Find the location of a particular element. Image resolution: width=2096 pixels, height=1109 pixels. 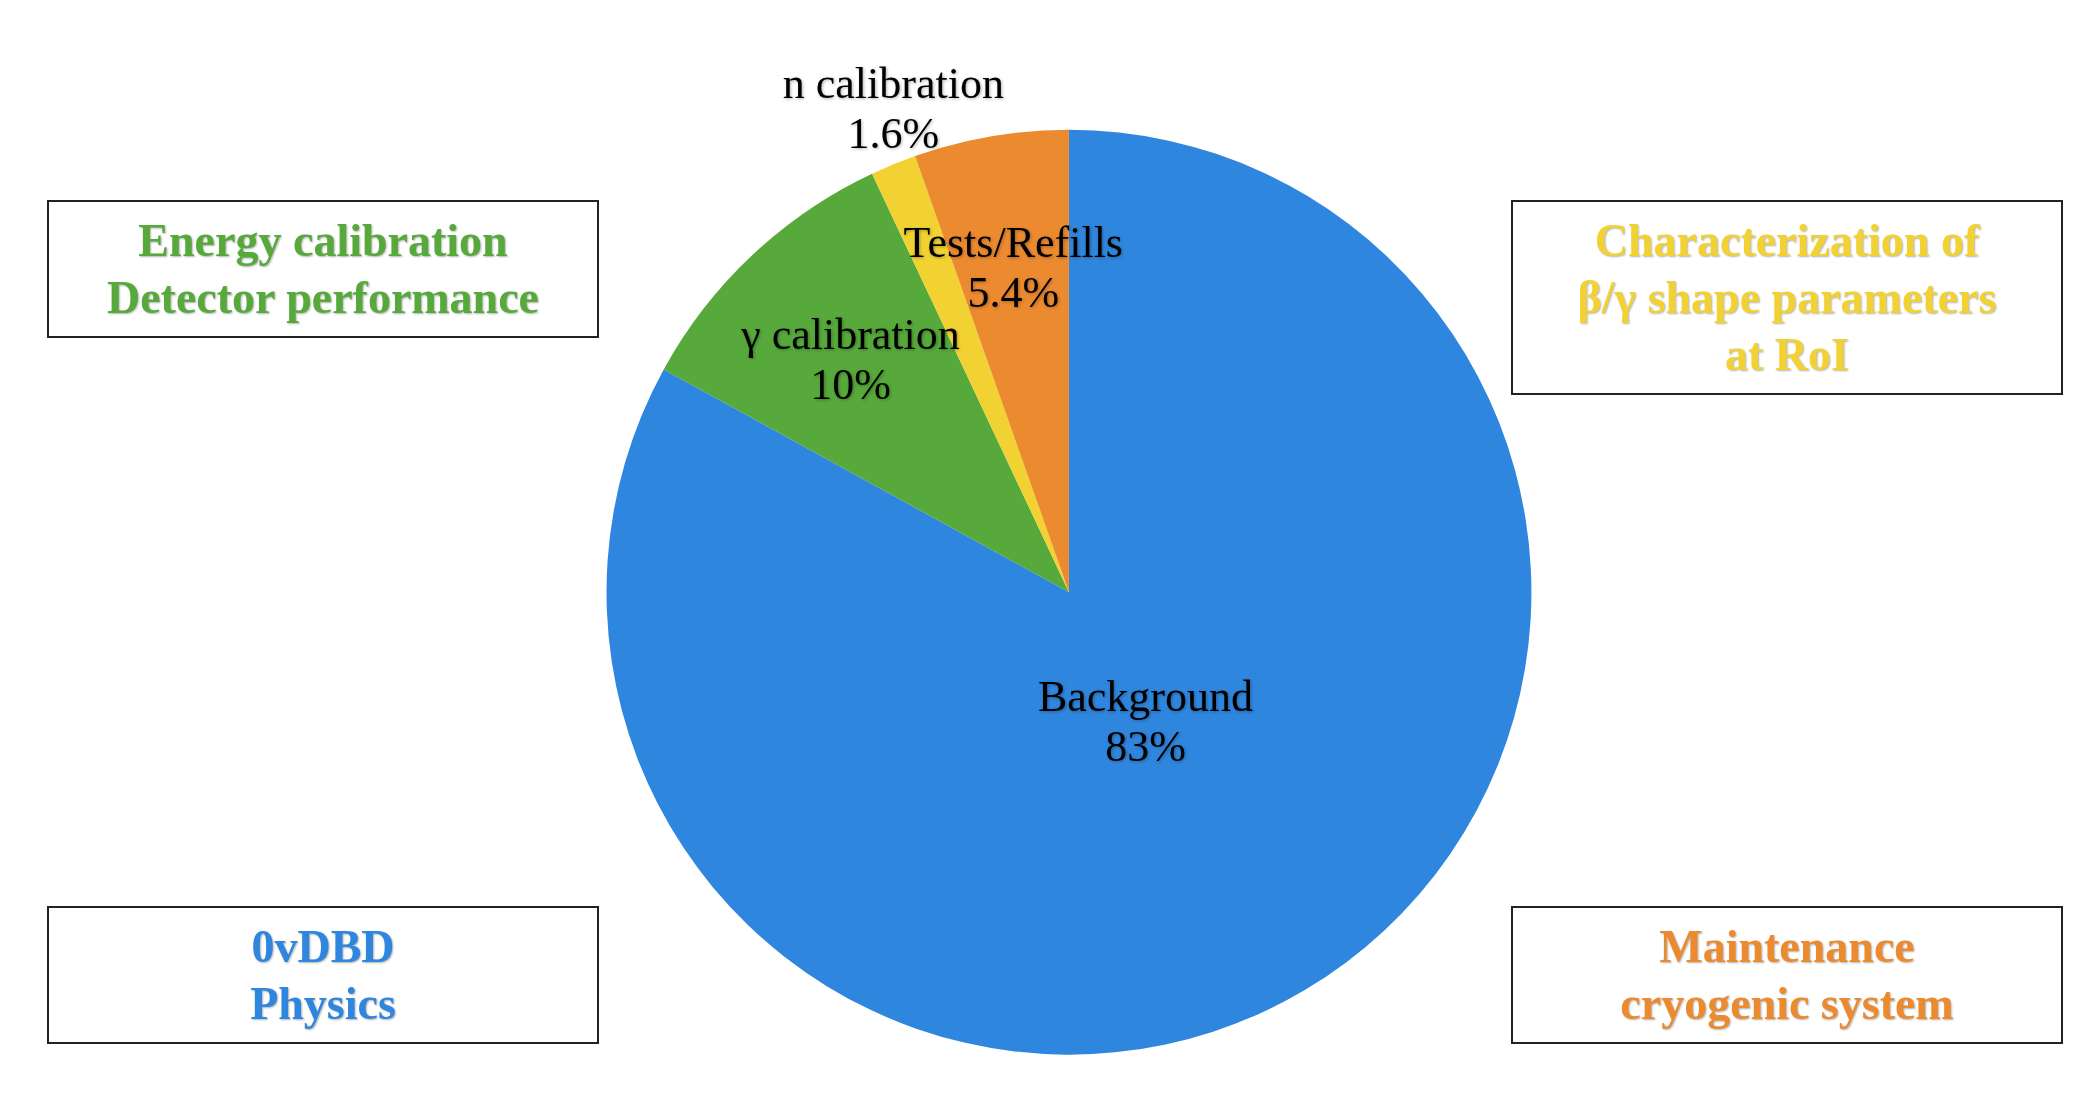

text: 0vDBD Physics is located at coordinates (323, 975).